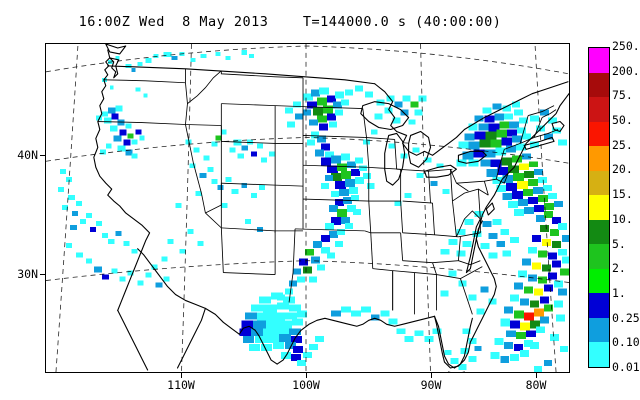 The height and width of the screenshot is (400, 640). I want to click on precip-northern-california, so click(161, 132).